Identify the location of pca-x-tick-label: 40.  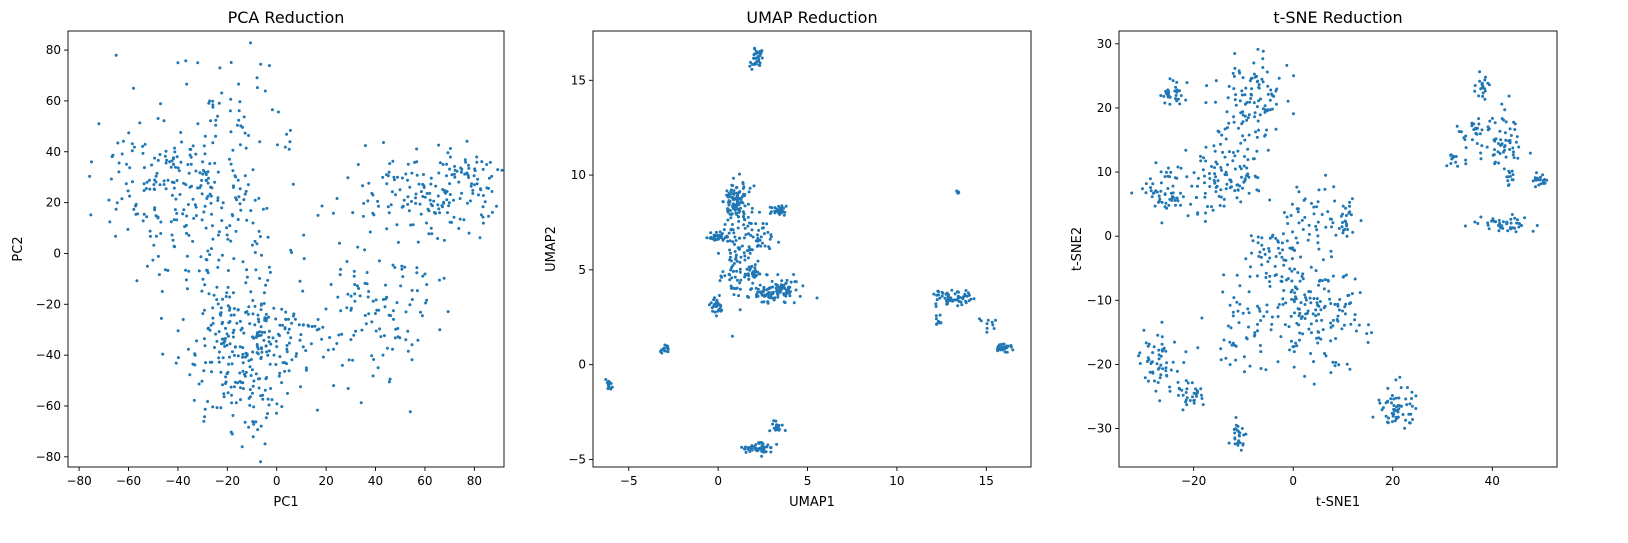
(375, 481).